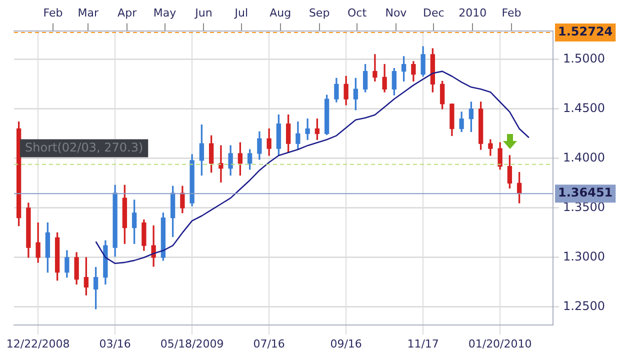  What do you see at coordinates (269, 343) in the screenshot?
I see `x-tick-label: 07/16` at bounding box center [269, 343].